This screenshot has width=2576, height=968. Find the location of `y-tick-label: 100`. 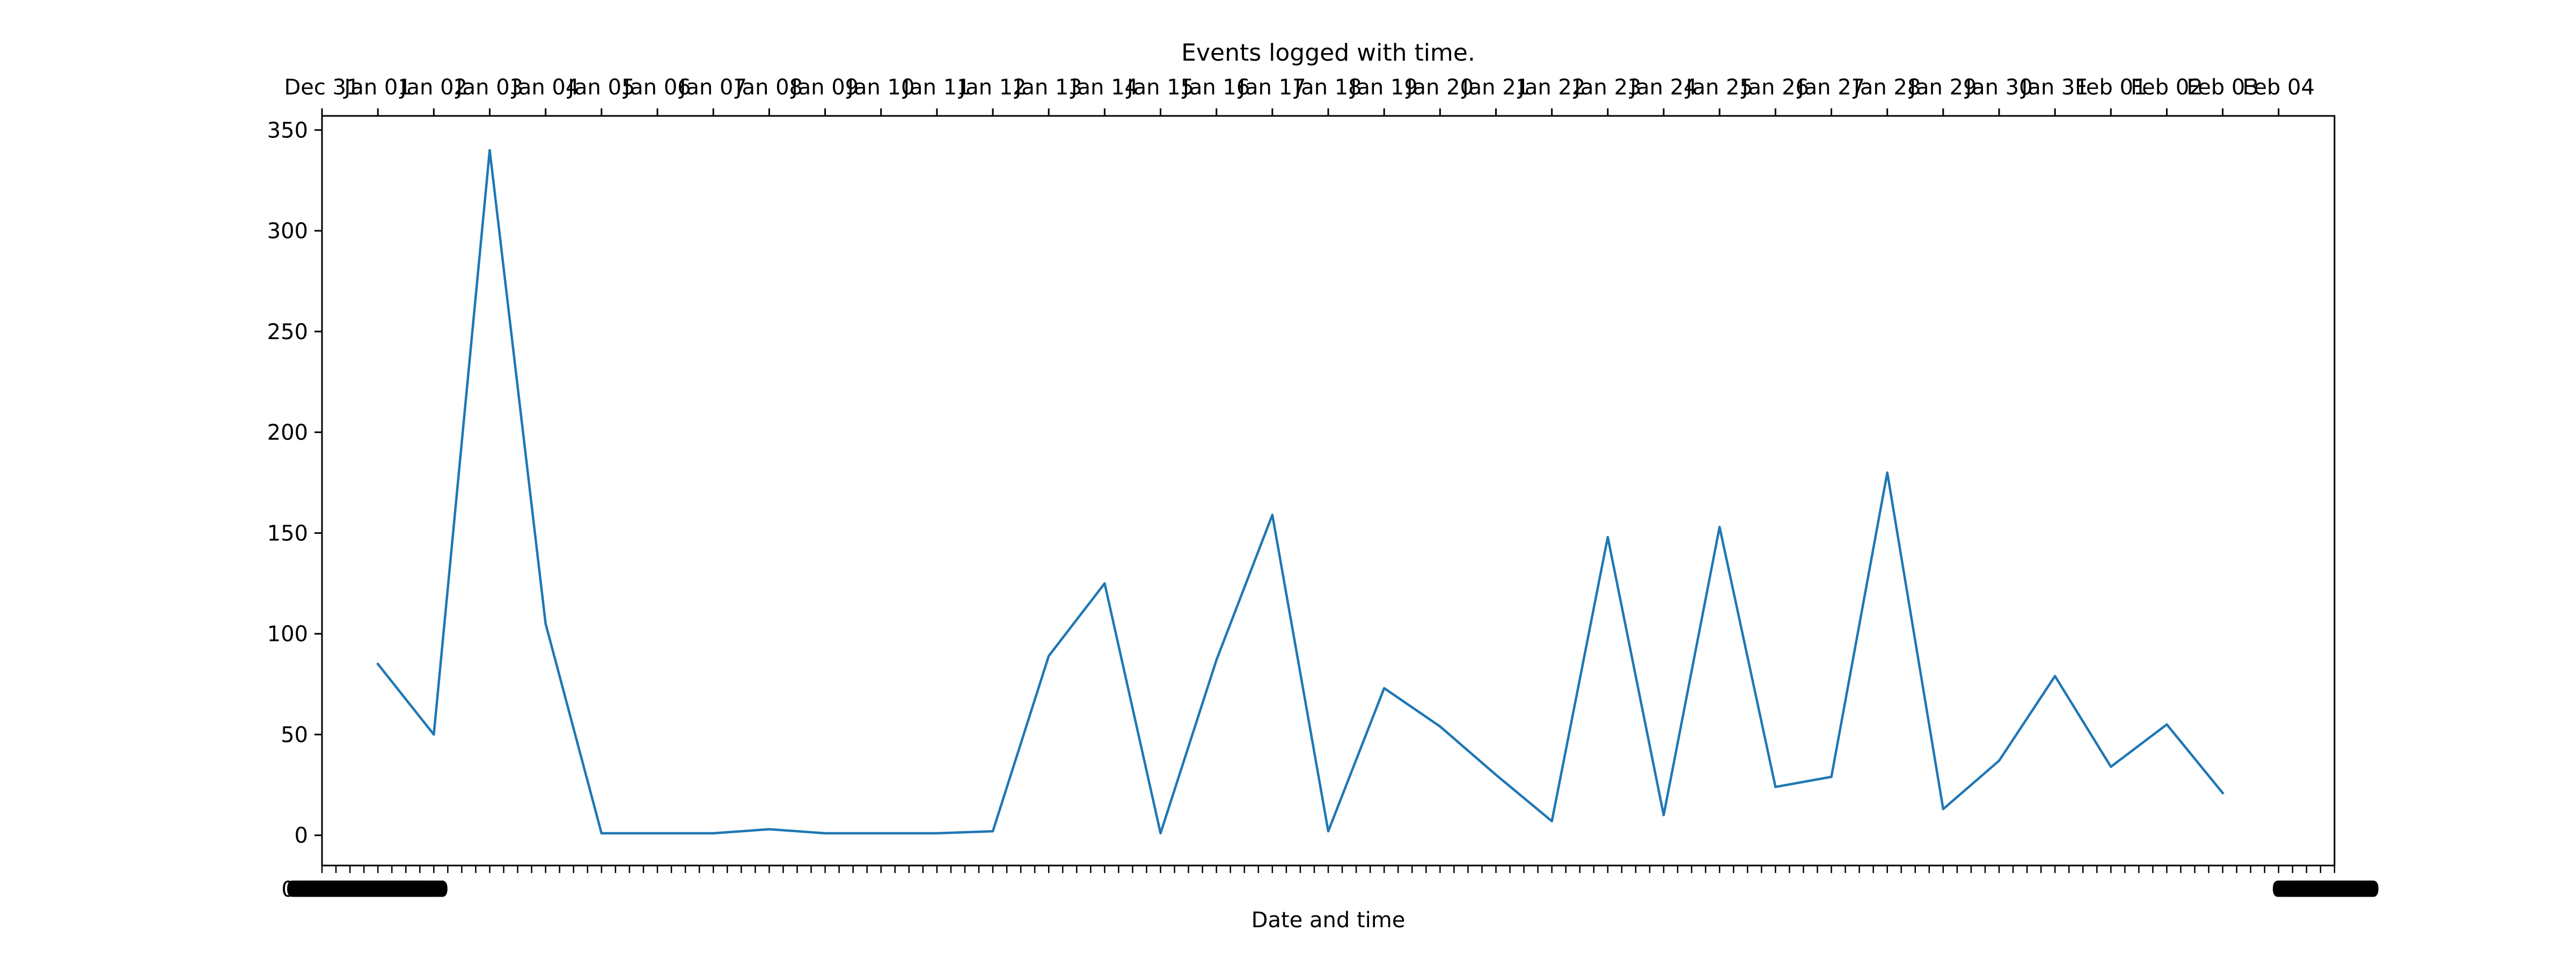

y-tick-label: 100 is located at coordinates (287, 634).